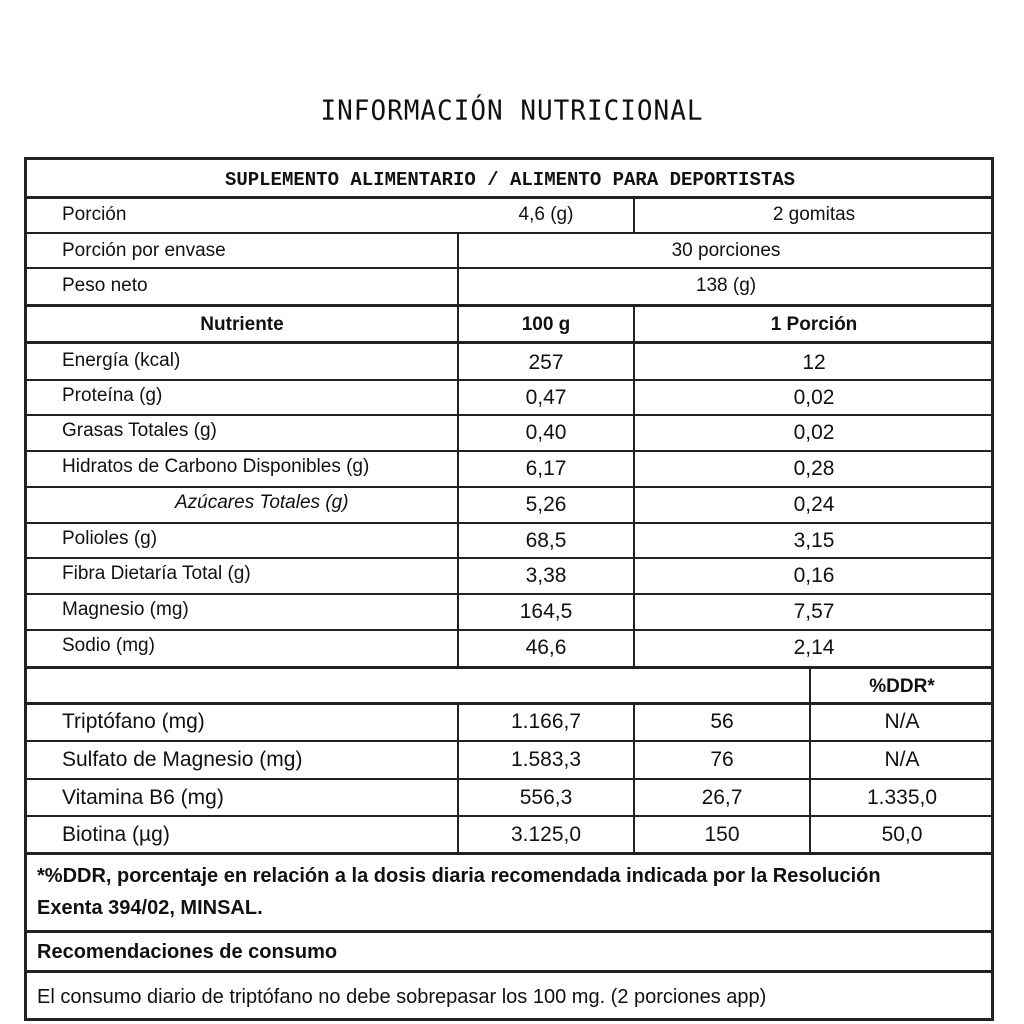  I want to click on nutrient-per-100g: 46,6, so click(546, 647).